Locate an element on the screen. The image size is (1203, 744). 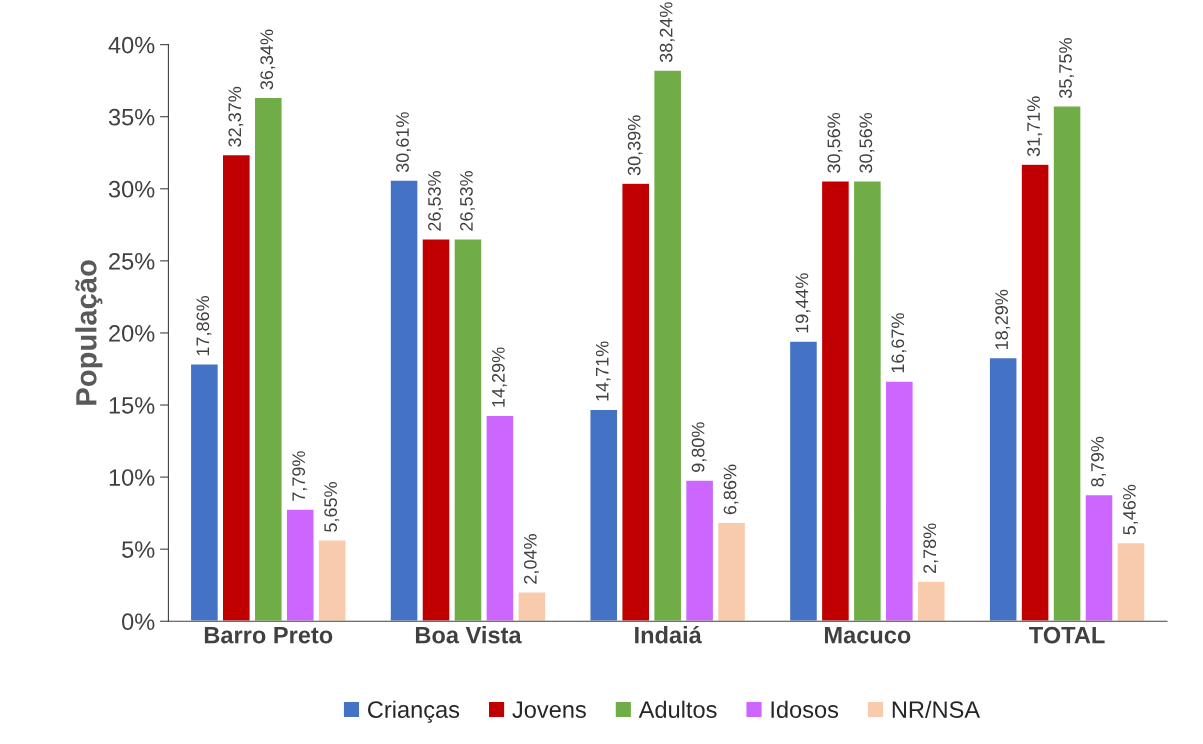
y-tick-label: 5% is located at coordinates (138, 549).